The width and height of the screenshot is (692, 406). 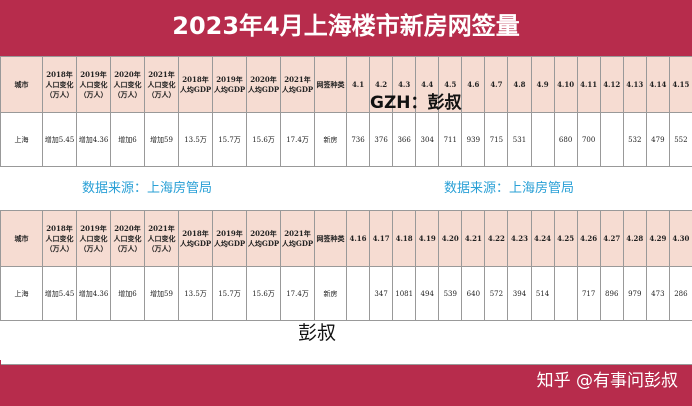 I want to click on table-cell: 366, so click(x=404, y=139).